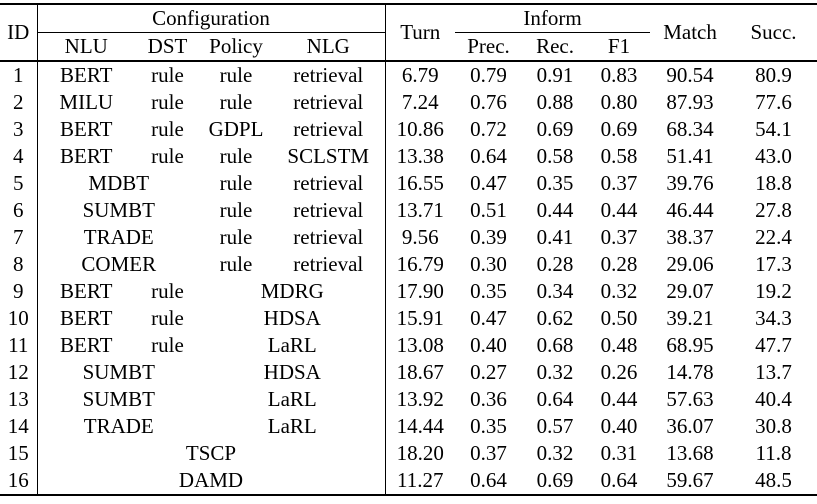 Image resolution: width=817 pixels, height=504 pixels. What do you see at coordinates (488, 237) in the screenshot?
I see `table-cell: 0.39` at bounding box center [488, 237].